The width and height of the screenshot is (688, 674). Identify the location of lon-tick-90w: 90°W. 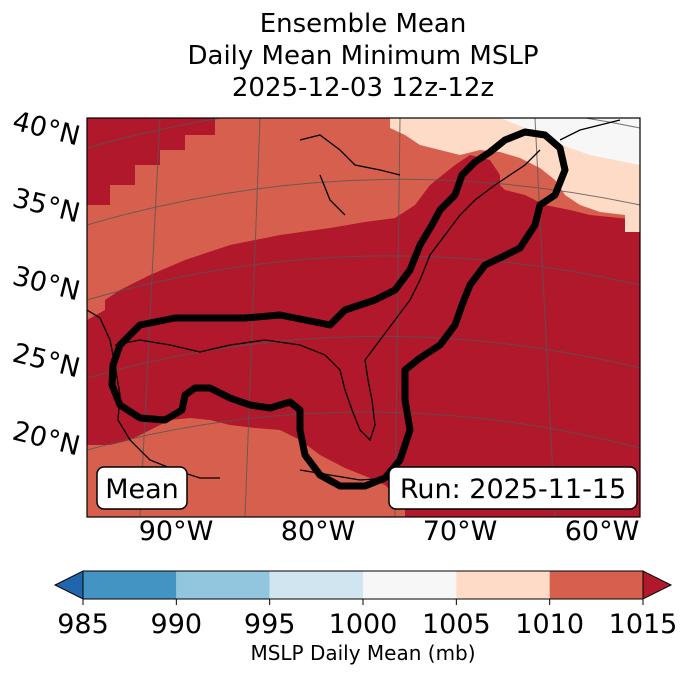
(176, 531).